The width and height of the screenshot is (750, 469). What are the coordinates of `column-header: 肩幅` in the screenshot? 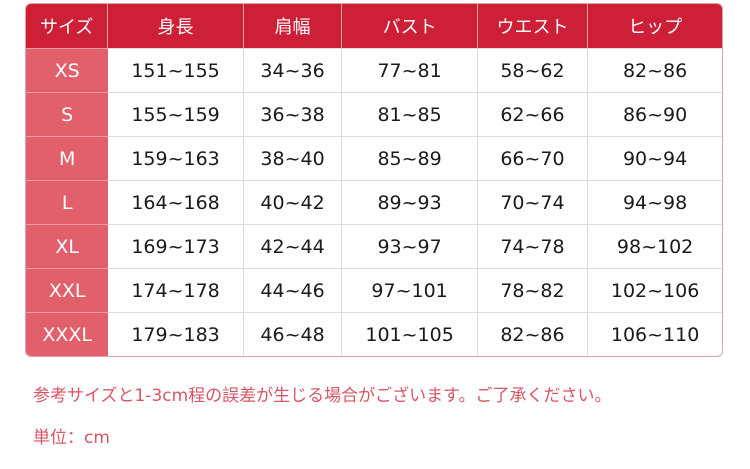 It's located at (293, 26).